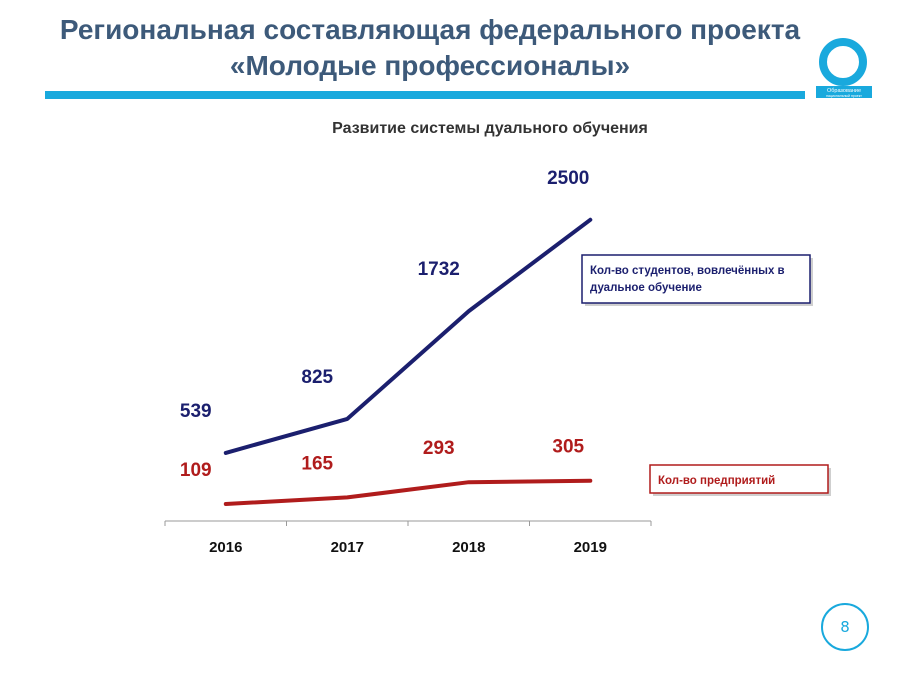 Image resolution: width=900 pixels, height=675 pixels. Describe the element at coordinates (468, 547) in the screenshot. I see `x-tick-label: 2018` at that location.